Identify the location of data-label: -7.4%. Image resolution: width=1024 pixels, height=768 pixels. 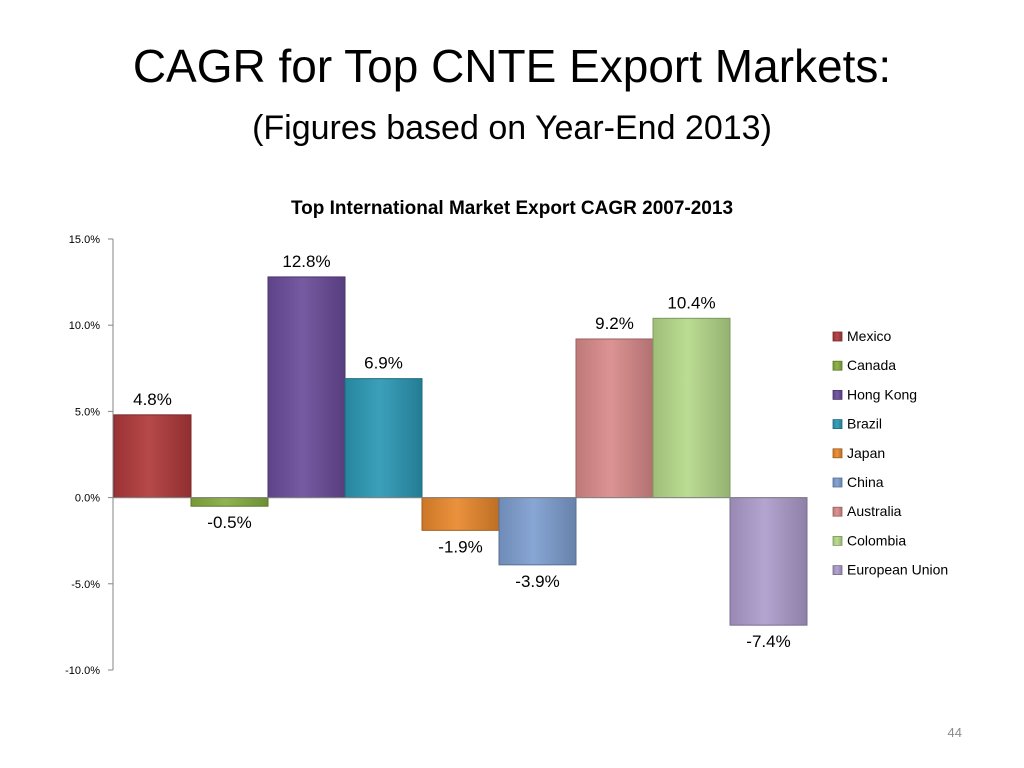
(768, 641).